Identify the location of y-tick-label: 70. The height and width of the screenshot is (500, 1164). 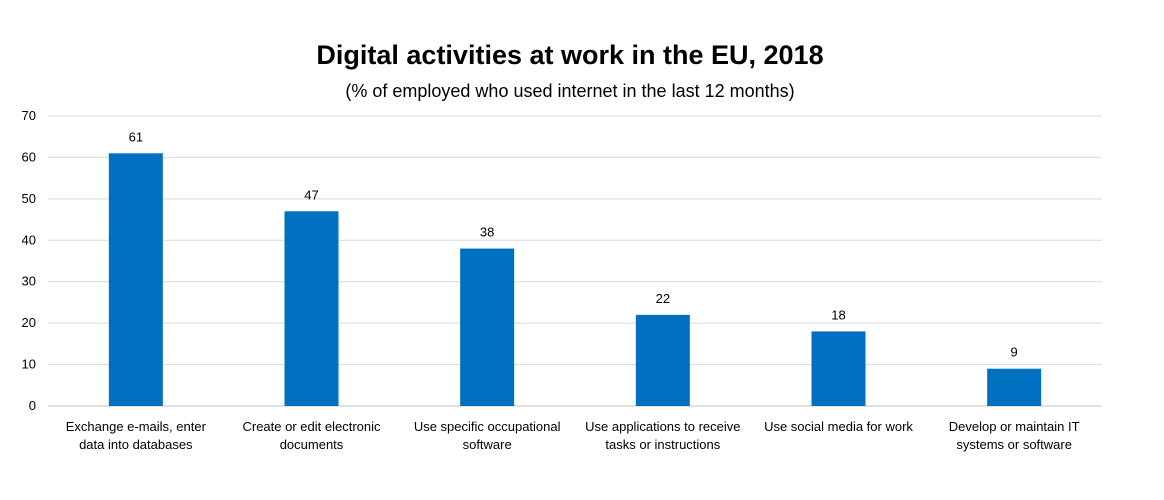
(29, 115).